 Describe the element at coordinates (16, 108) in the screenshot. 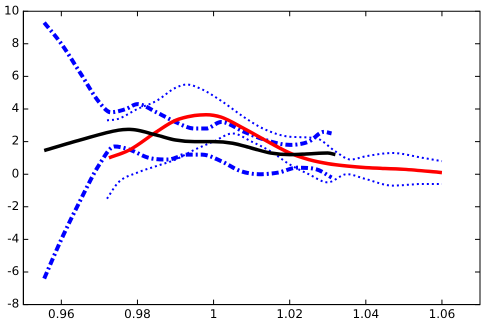

I see `y-tick-label: 4` at that location.